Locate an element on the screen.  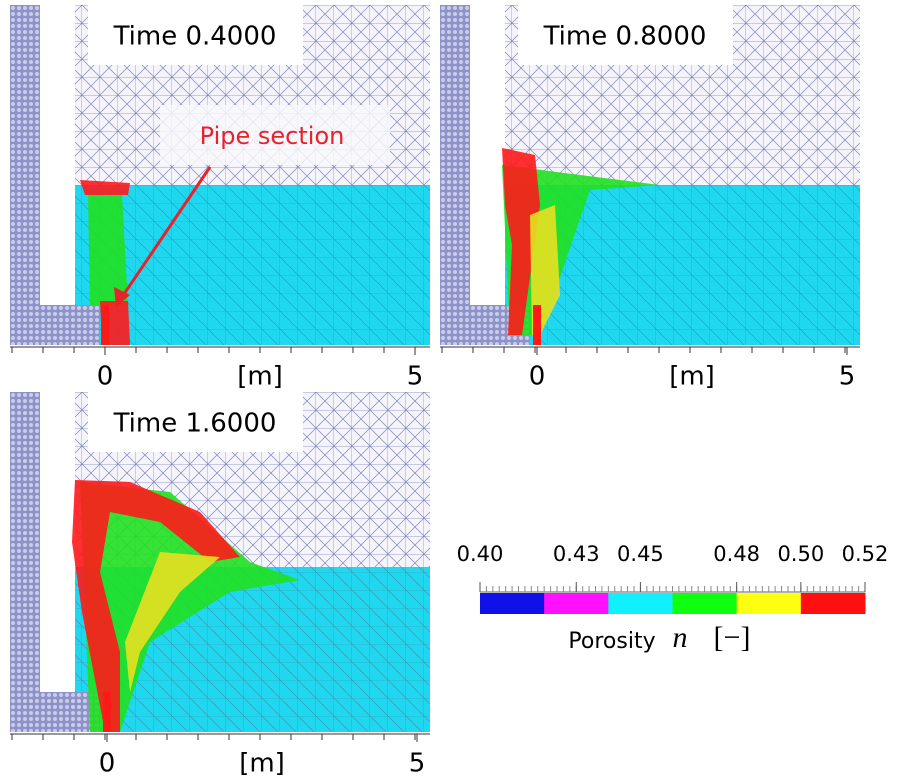
annotation-box is located at coordinates (275, 135).